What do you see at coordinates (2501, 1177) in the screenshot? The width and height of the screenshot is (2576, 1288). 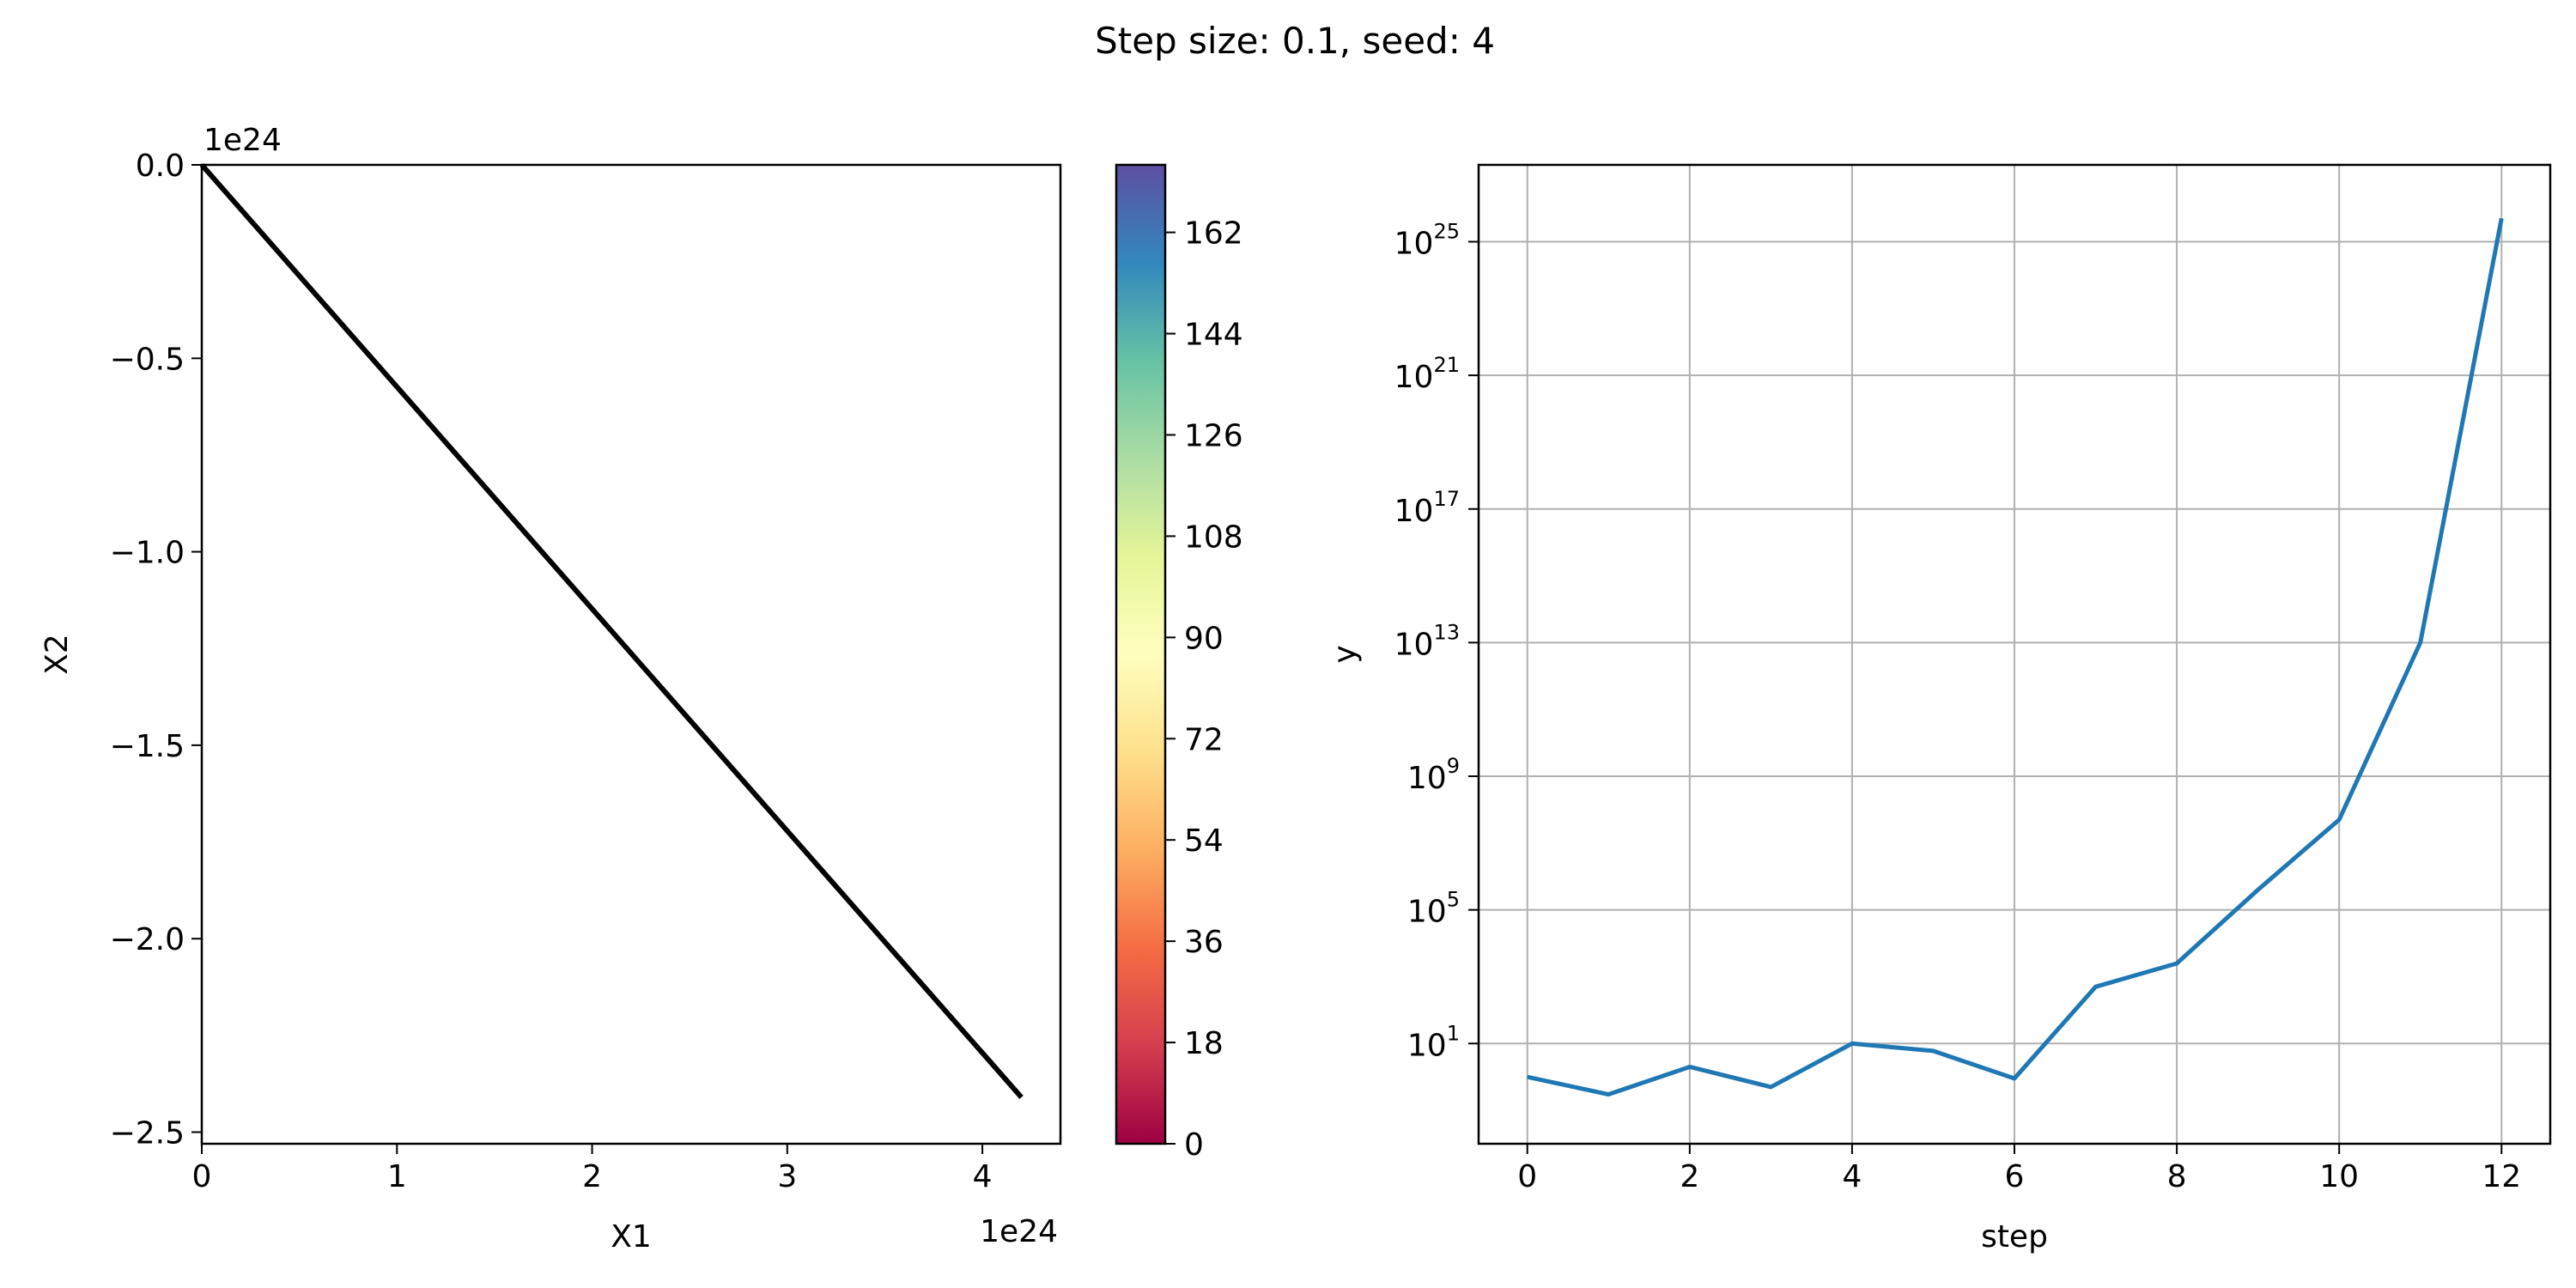 I see `x-tick-label: 12` at bounding box center [2501, 1177].